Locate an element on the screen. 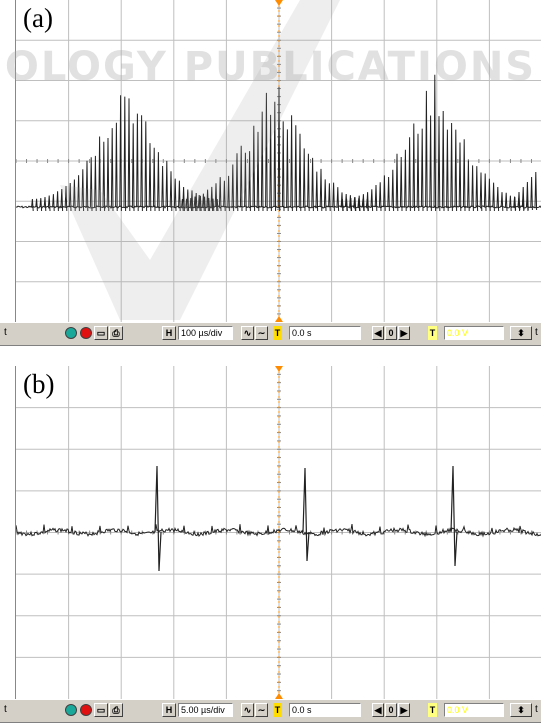  scroll-right-button-a: ▶ is located at coordinates (404, 333).